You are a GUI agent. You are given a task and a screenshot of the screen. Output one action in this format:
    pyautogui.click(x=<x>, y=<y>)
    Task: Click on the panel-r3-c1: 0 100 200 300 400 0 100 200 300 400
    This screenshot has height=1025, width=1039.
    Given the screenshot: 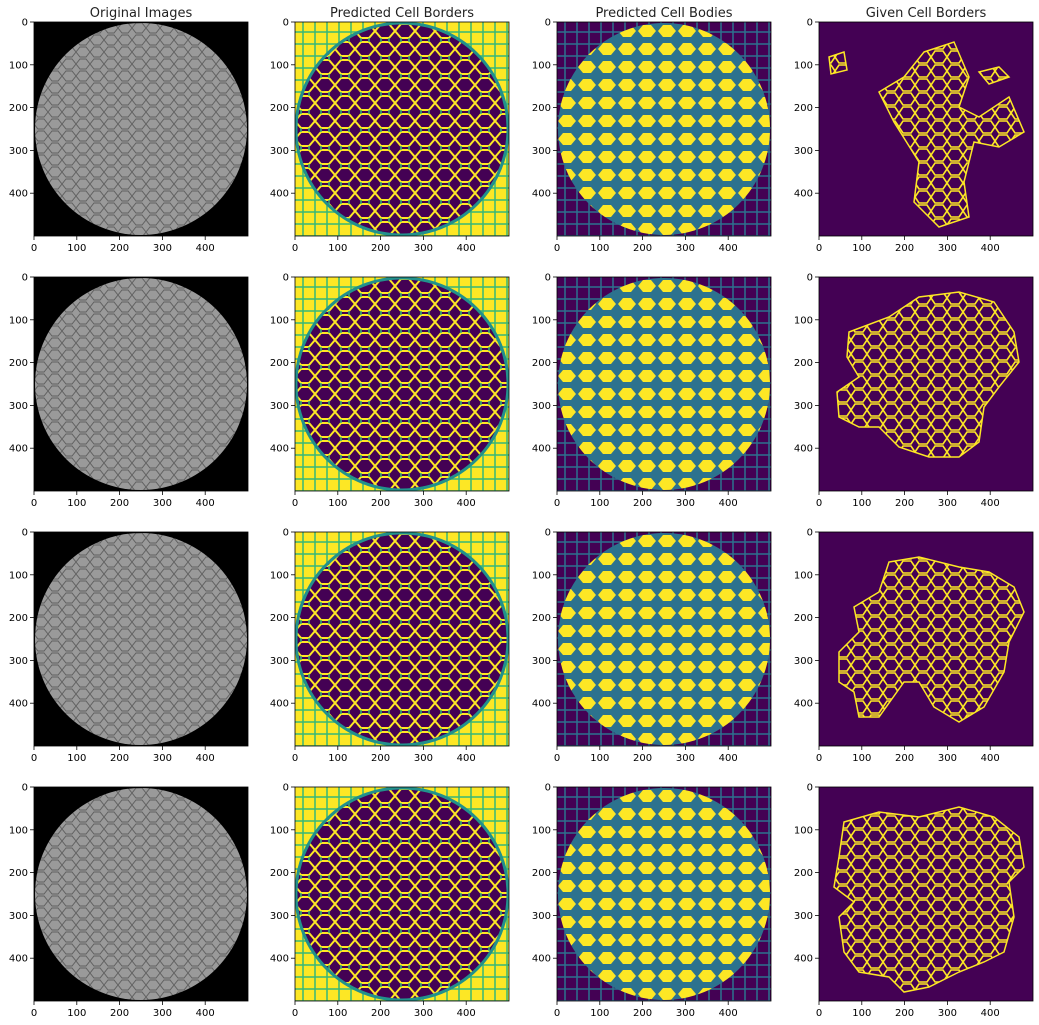 What is the action you would take?
    pyautogui.click(x=129, y=646)
    